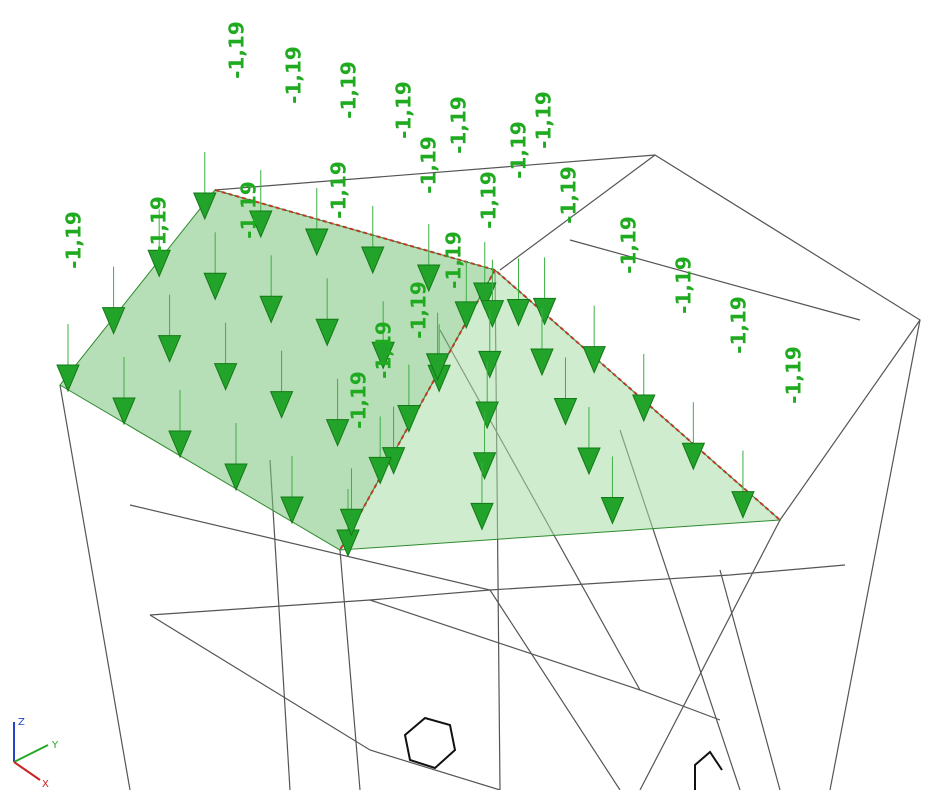 This screenshot has width=925, height=790. I want to click on hip-line, so click(417, 410).